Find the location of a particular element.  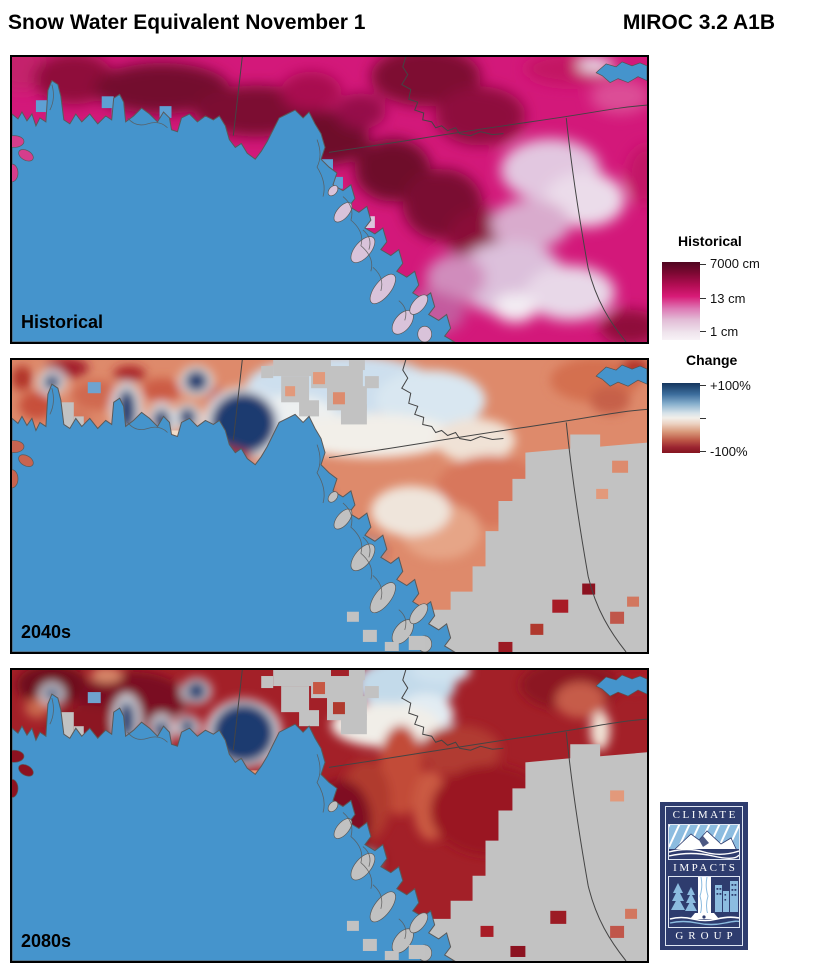

logo-word-group: GROUP is located at coordinates (706, 936).